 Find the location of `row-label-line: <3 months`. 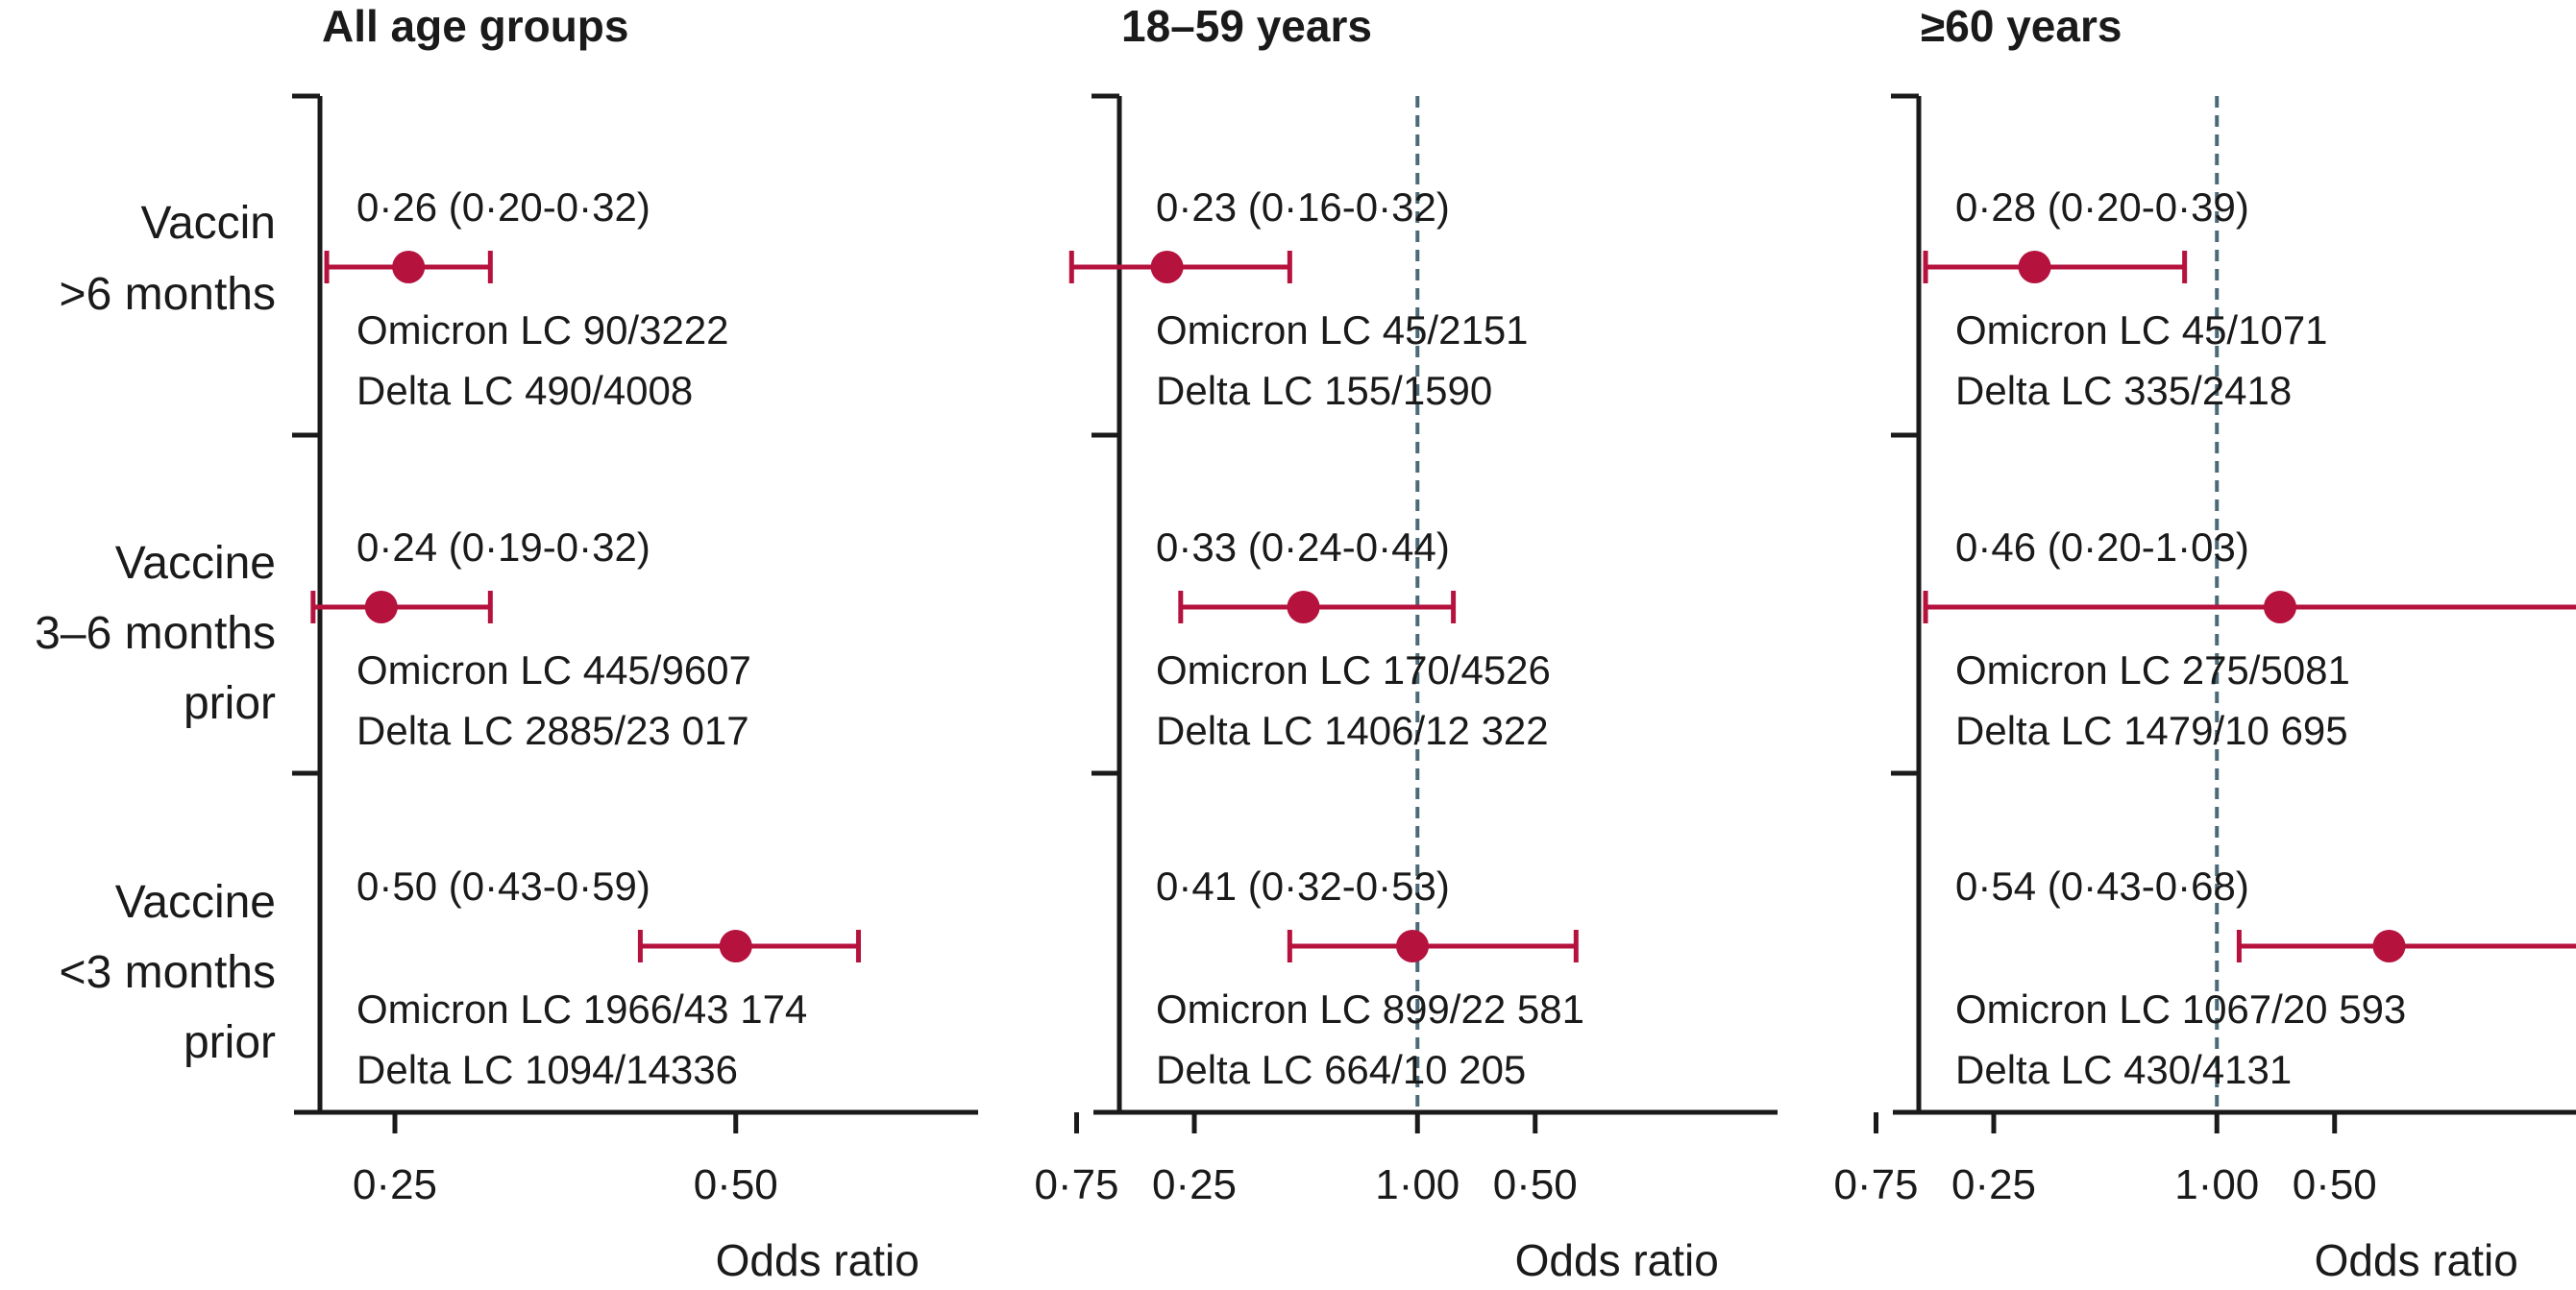

row-label-line: <3 months is located at coordinates (168, 972).